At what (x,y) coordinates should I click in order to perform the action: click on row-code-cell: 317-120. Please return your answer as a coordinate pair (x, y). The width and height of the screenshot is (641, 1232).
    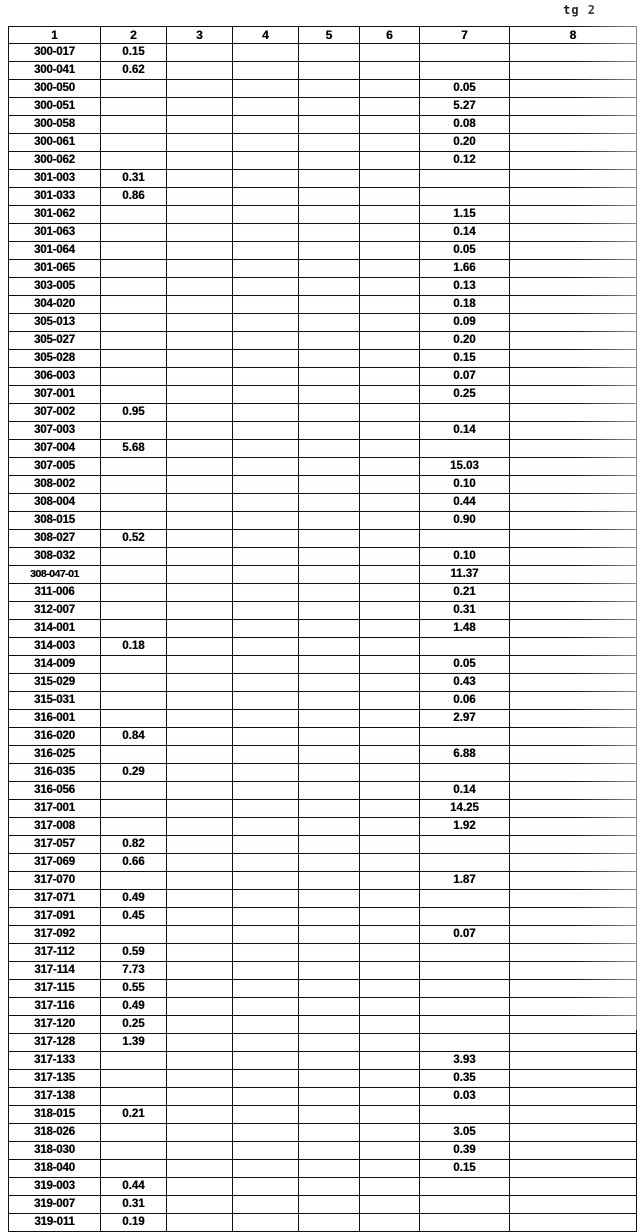
    Looking at the image, I should click on (54, 1024).